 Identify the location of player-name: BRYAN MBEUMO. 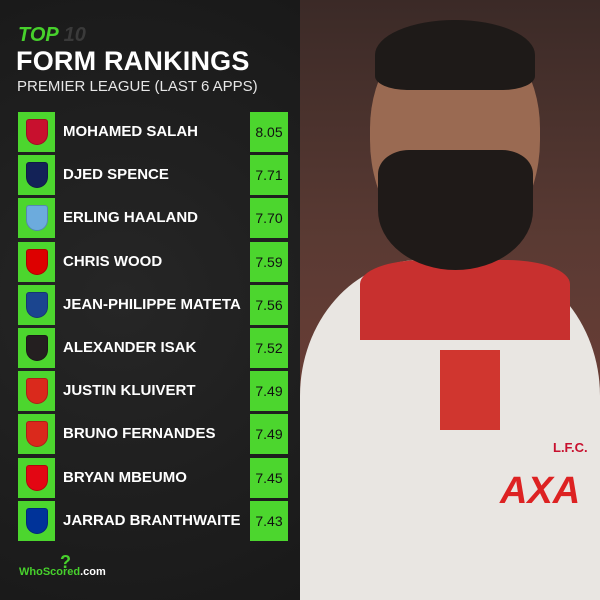
(125, 477).